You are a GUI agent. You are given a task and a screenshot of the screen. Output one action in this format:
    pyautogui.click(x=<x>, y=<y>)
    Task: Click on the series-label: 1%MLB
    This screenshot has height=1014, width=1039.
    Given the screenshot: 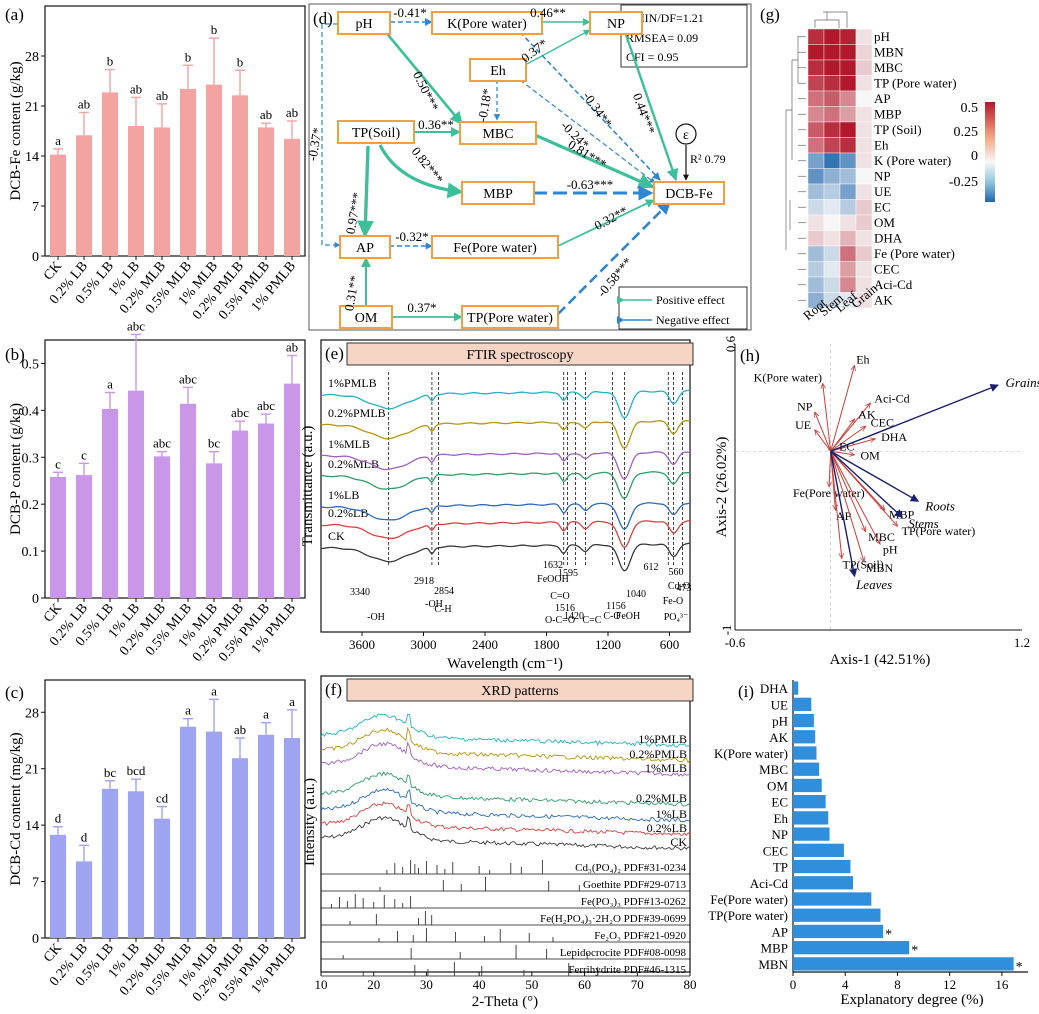 What is the action you would take?
    pyautogui.click(x=666, y=768)
    